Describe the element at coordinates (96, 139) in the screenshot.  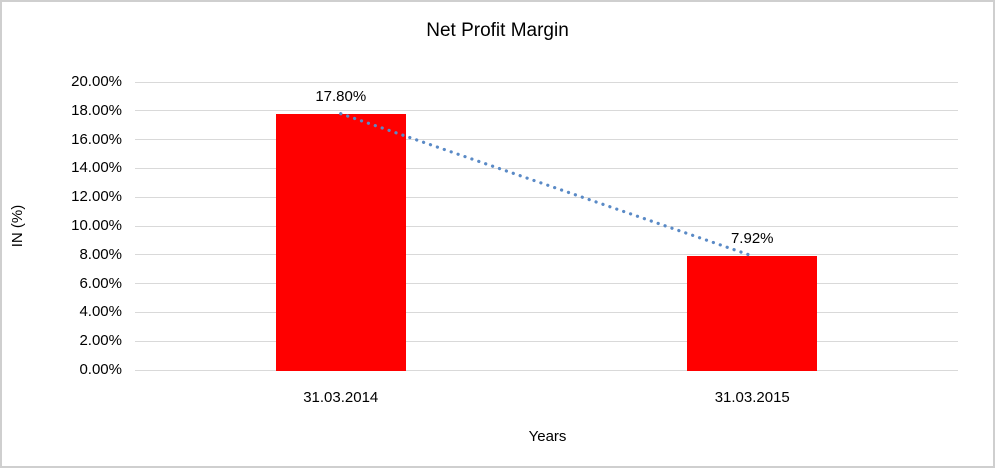
I see `y-tick-label: 16.00%` at that location.